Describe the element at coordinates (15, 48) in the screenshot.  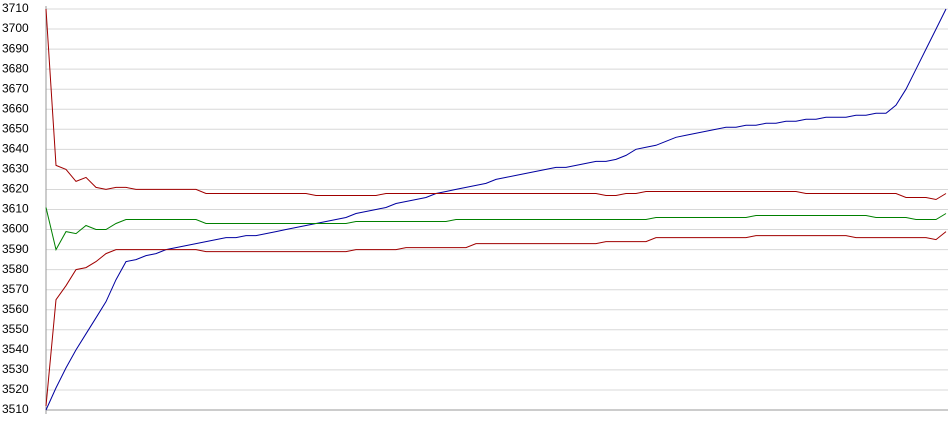
I see `y-tick-label: 3690` at that location.